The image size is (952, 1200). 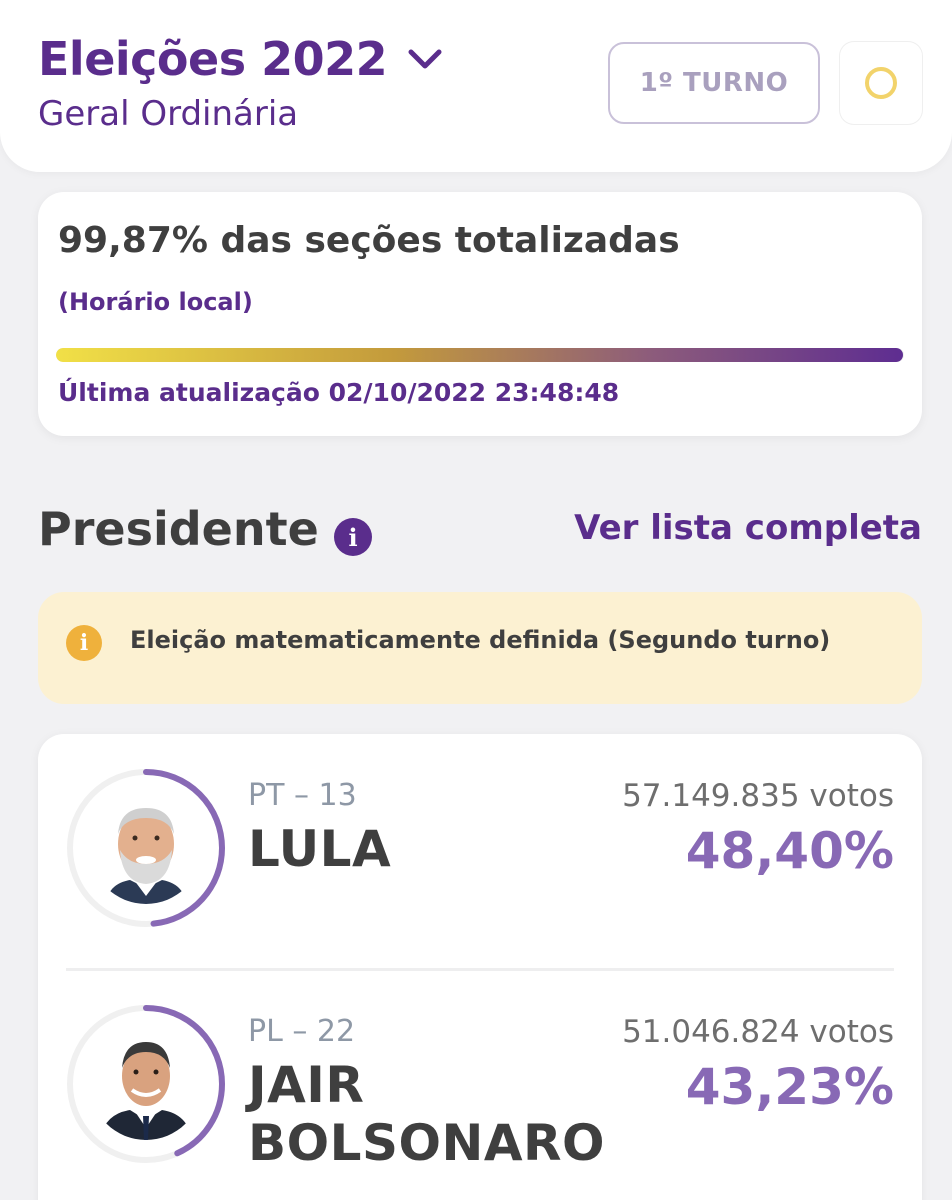 What do you see at coordinates (339, 392) in the screenshot?
I see `last-update: Última atualização 02/10/2022 23:48:48` at bounding box center [339, 392].